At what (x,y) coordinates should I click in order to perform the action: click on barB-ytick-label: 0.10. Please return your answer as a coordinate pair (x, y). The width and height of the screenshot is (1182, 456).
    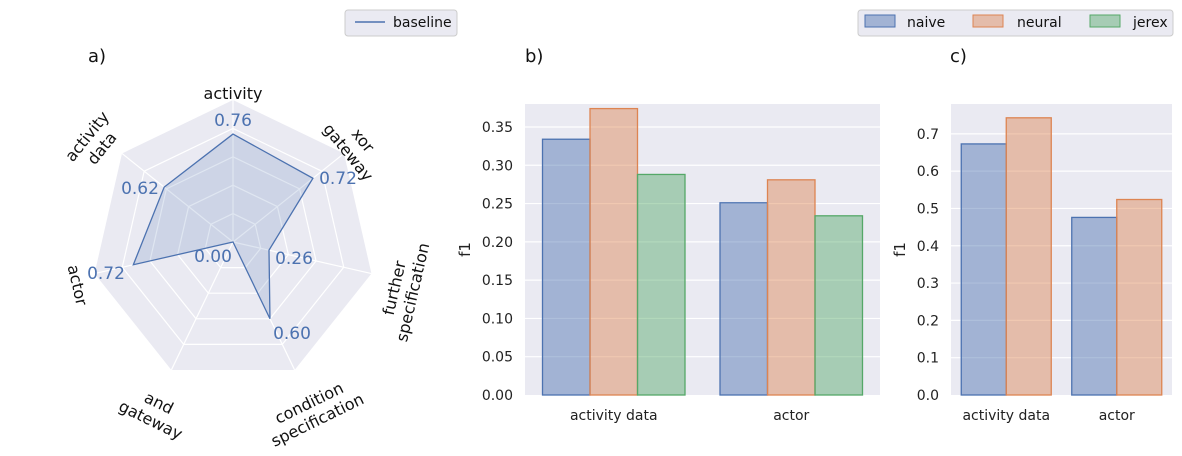
    Looking at the image, I should click on (497, 319).